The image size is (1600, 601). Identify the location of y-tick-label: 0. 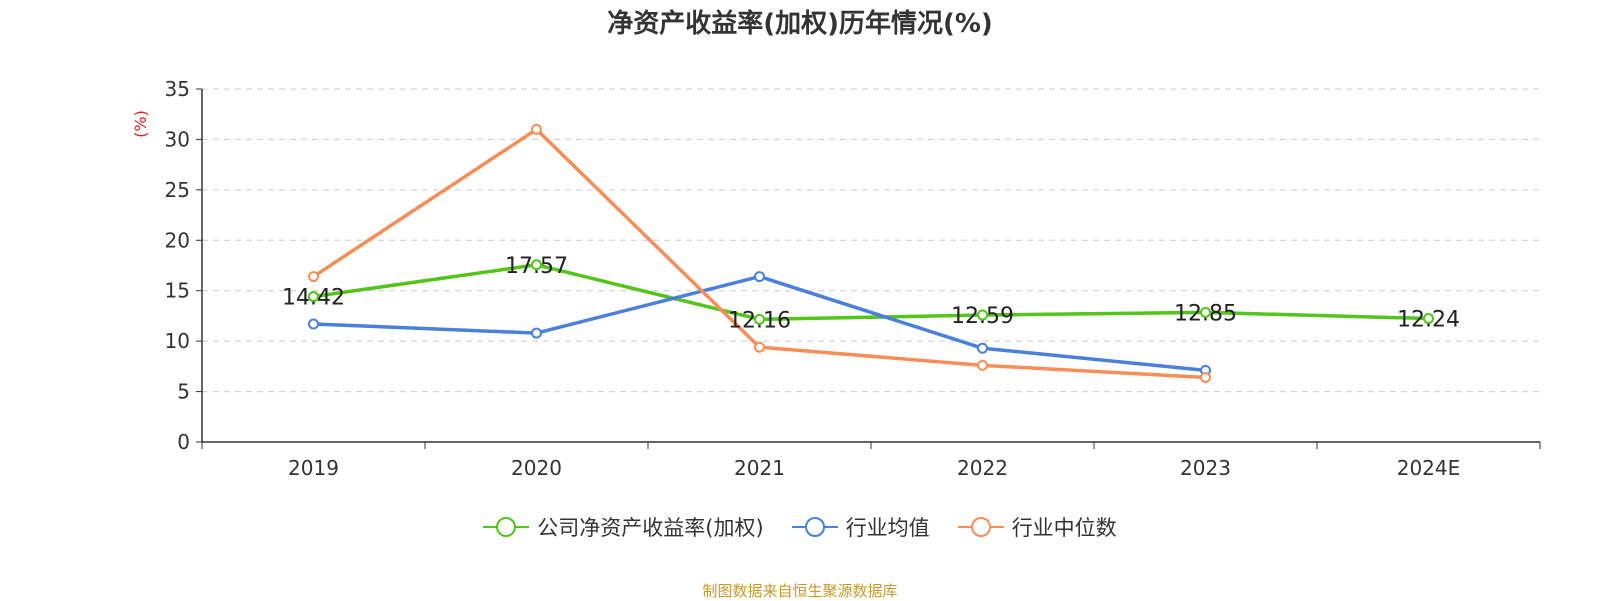
(183, 442).